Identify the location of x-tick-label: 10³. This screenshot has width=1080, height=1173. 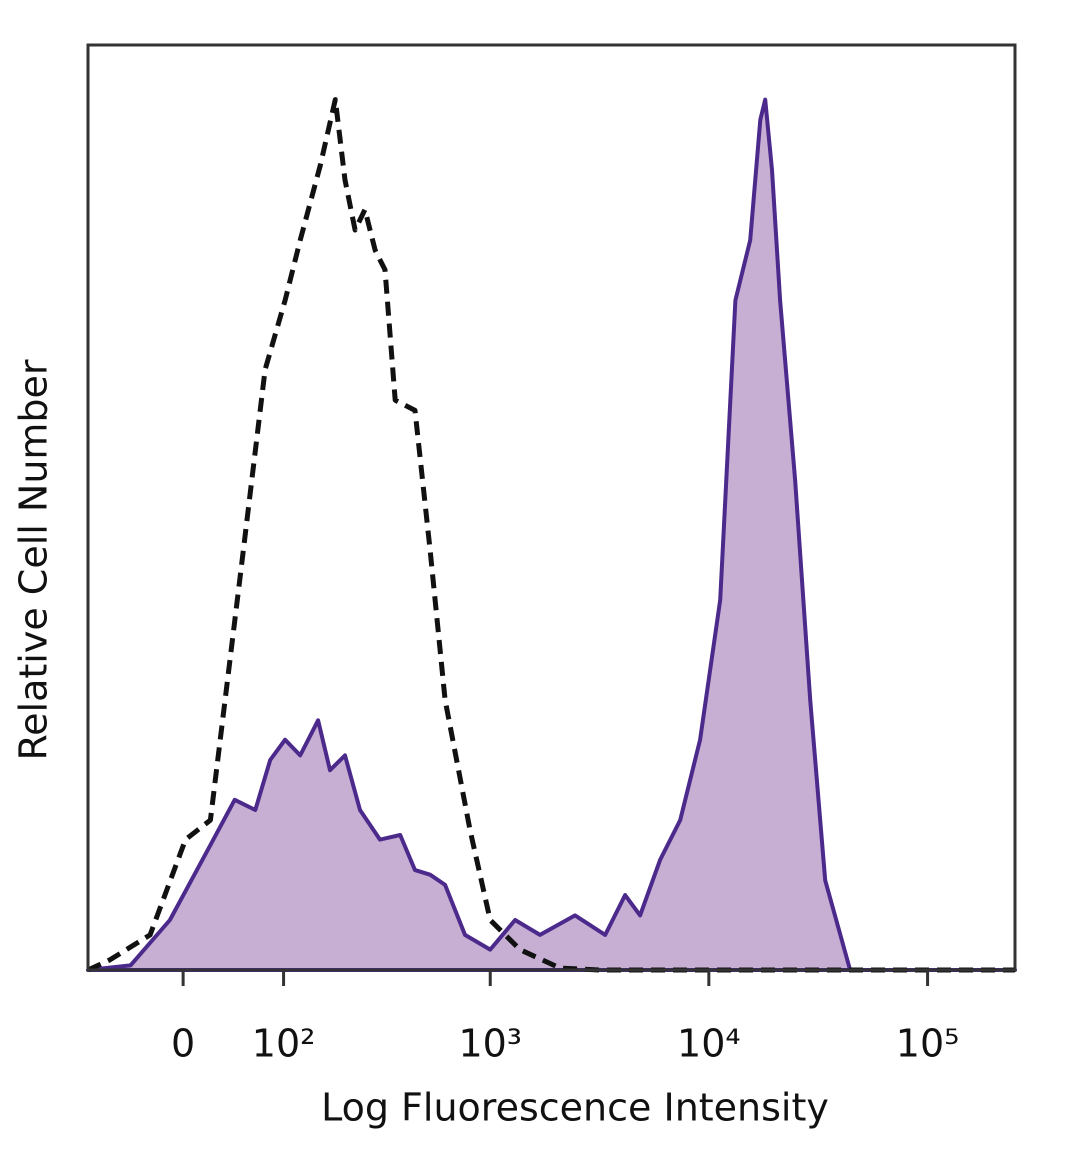
(490, 1044).